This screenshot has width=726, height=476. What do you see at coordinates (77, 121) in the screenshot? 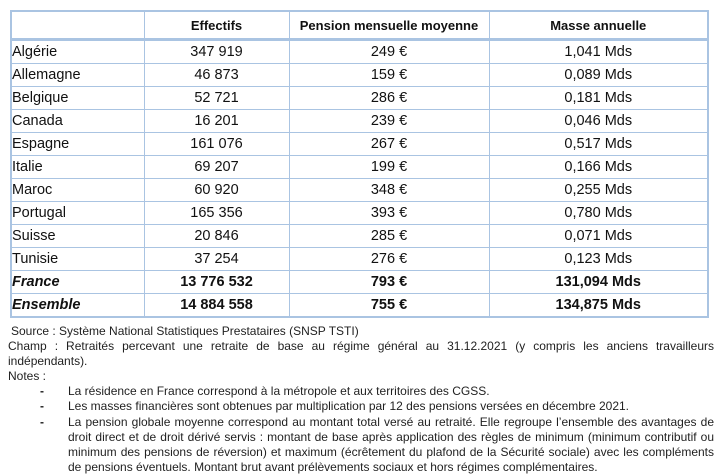
I see `country-cell: Canada` at bounding box center [77, 121].